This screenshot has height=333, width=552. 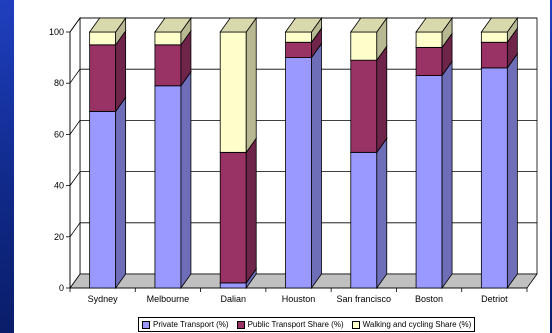 I want to click on bar-houston-walking-and-cycling-share, so click(x=298, y=37).